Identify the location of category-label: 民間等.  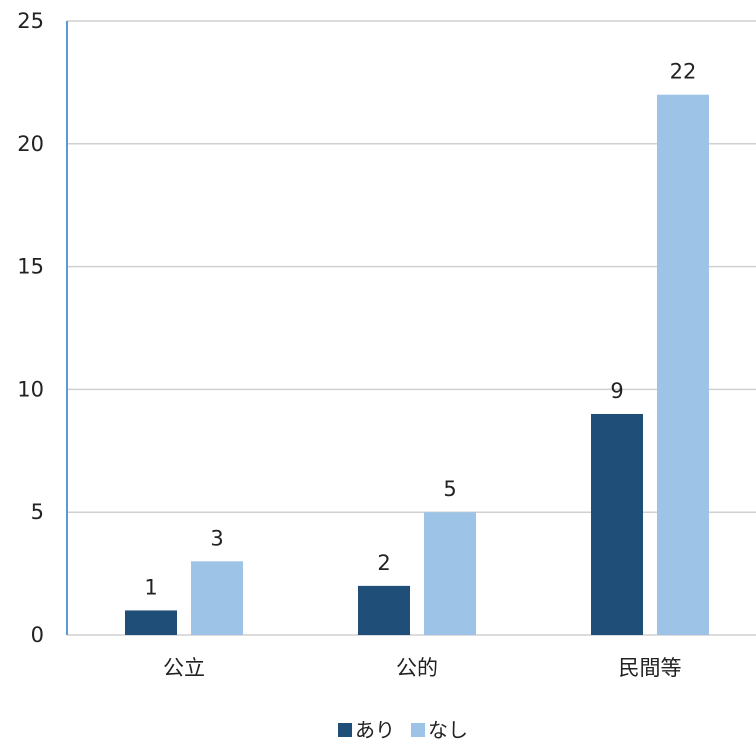
(650, 668).